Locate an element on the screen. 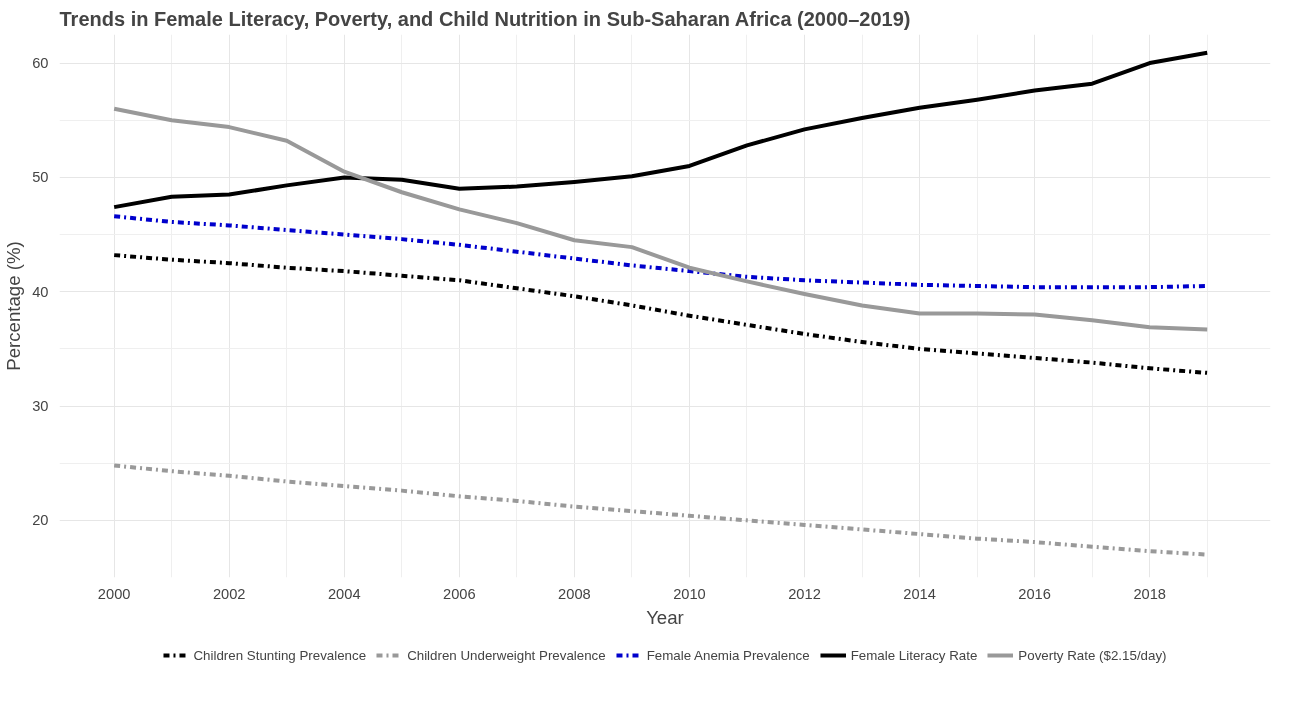  x-tick-label: 2014 is located at coordinates (919, 593).